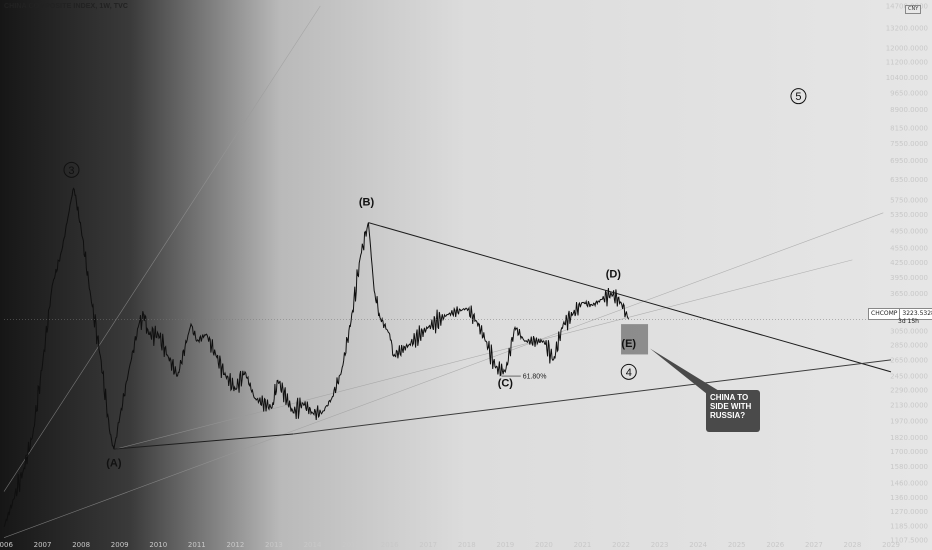 The height and width of the screenshot is (550, 932). I want to click on x-tick-label: 2007, so click(43, 545).